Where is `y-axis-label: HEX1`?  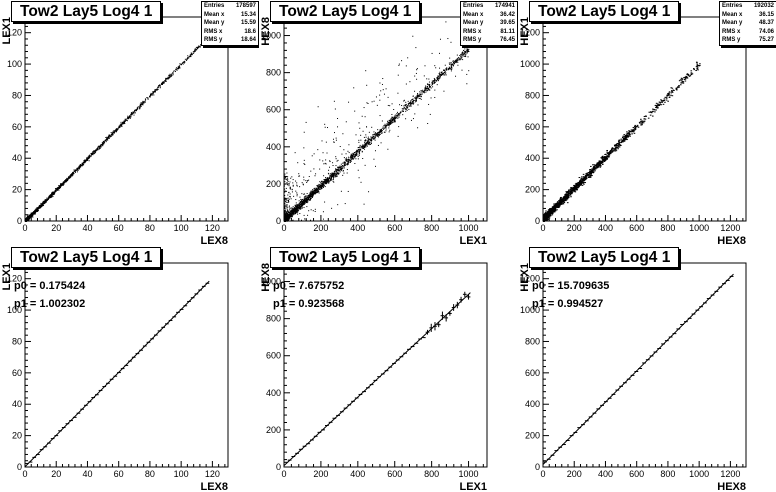
y-axis-label: HEX1 is located at coordinates (525, 31).